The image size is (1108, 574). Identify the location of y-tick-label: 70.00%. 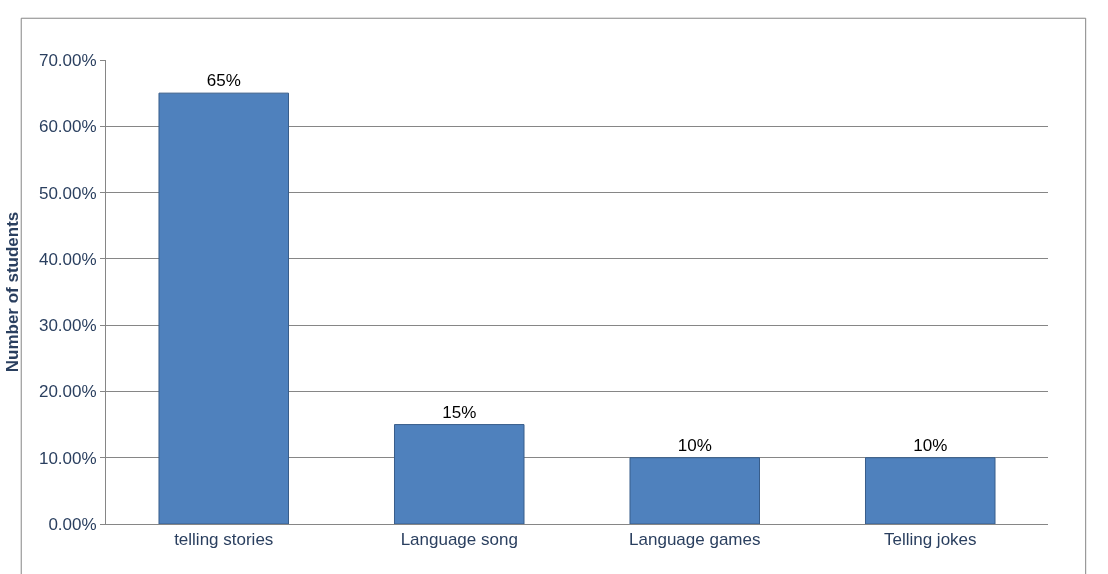
(67, 60).